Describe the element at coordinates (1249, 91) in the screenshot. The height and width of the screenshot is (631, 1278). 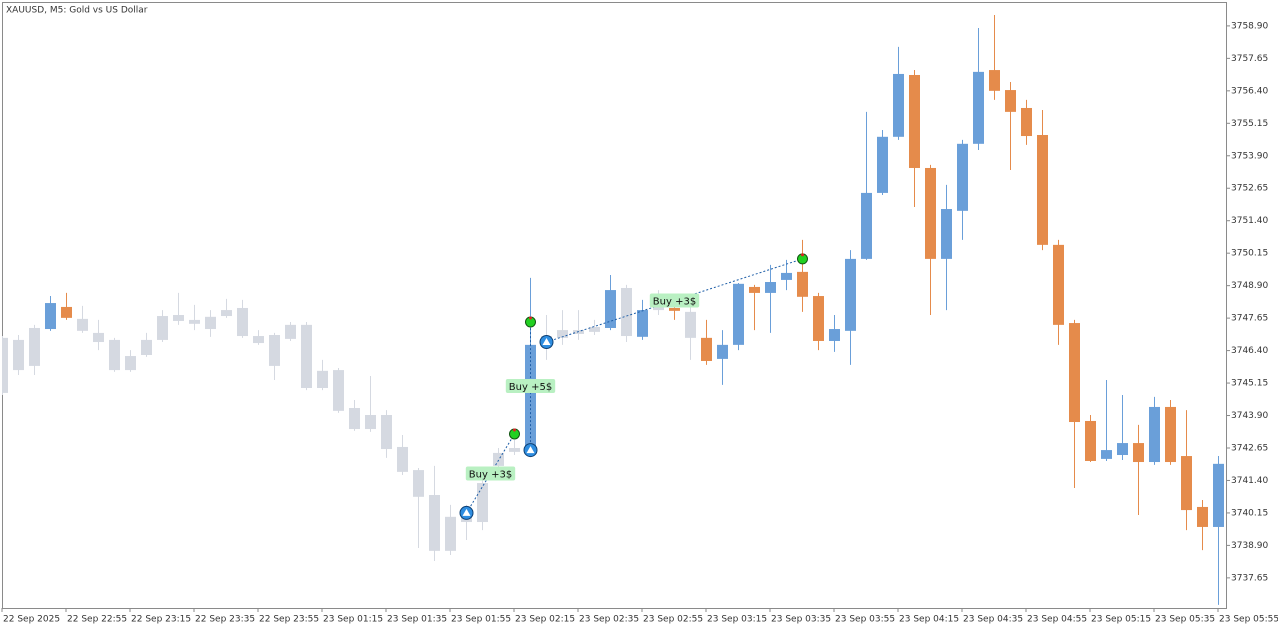
I see `y-tick-label: 3756.40` at that location.